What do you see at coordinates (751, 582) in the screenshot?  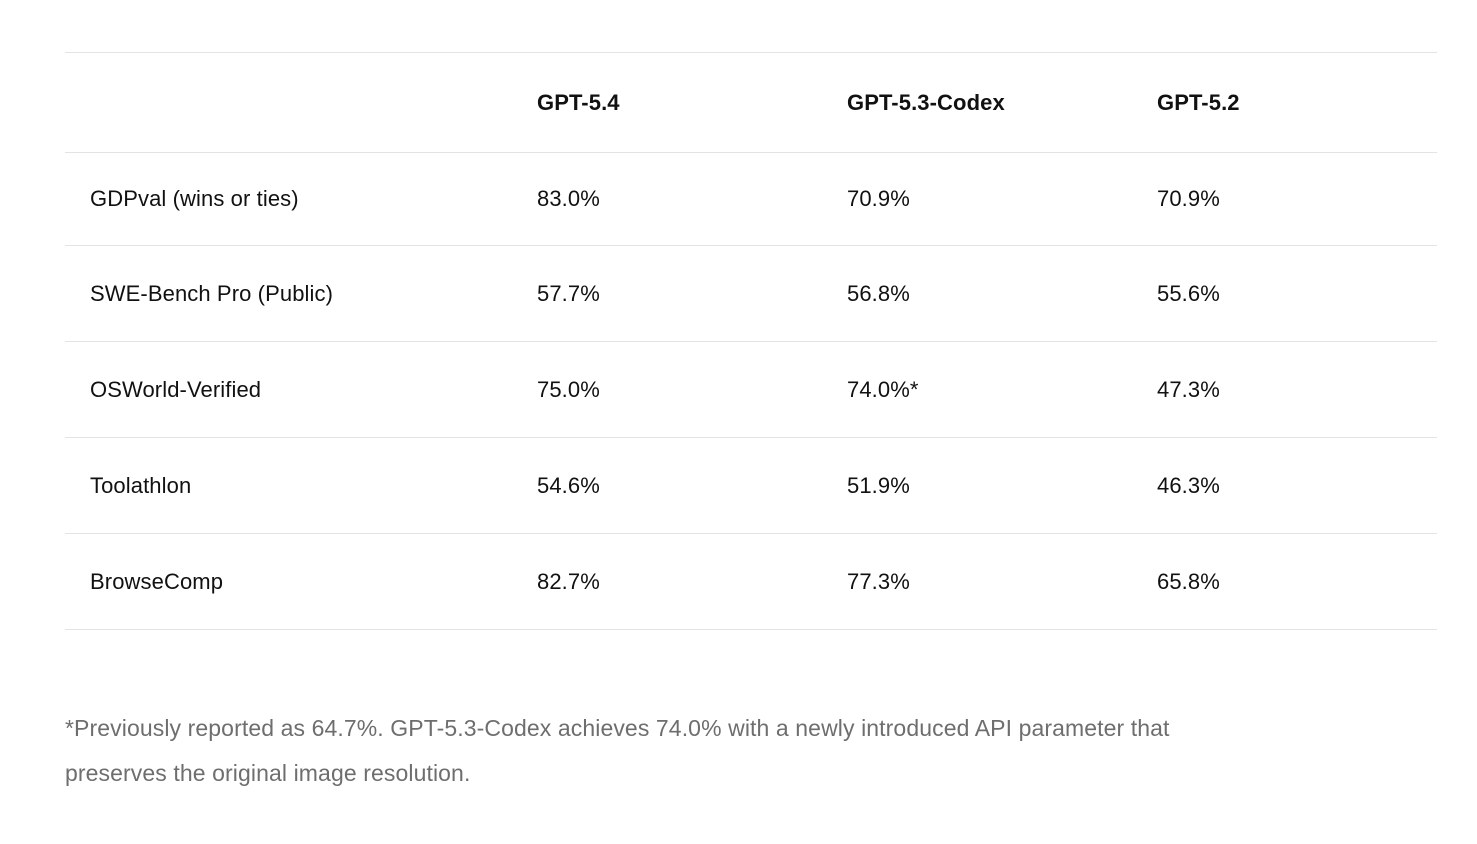 I see `table-row-browsecomp: BrowseComp 82.7% 77.3% 65.8%` at bounding box center [751, 582].